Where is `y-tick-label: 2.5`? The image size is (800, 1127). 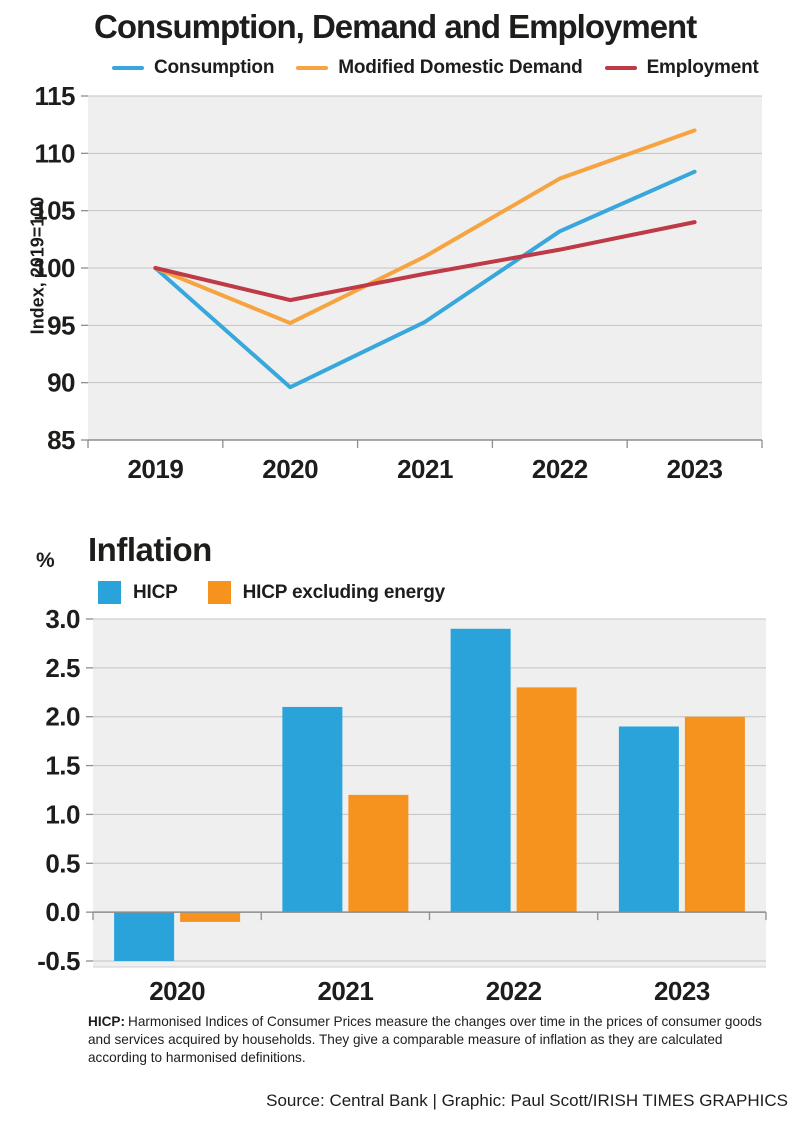 y-tick-label: 2.5 is located at coordinates (62, 668).